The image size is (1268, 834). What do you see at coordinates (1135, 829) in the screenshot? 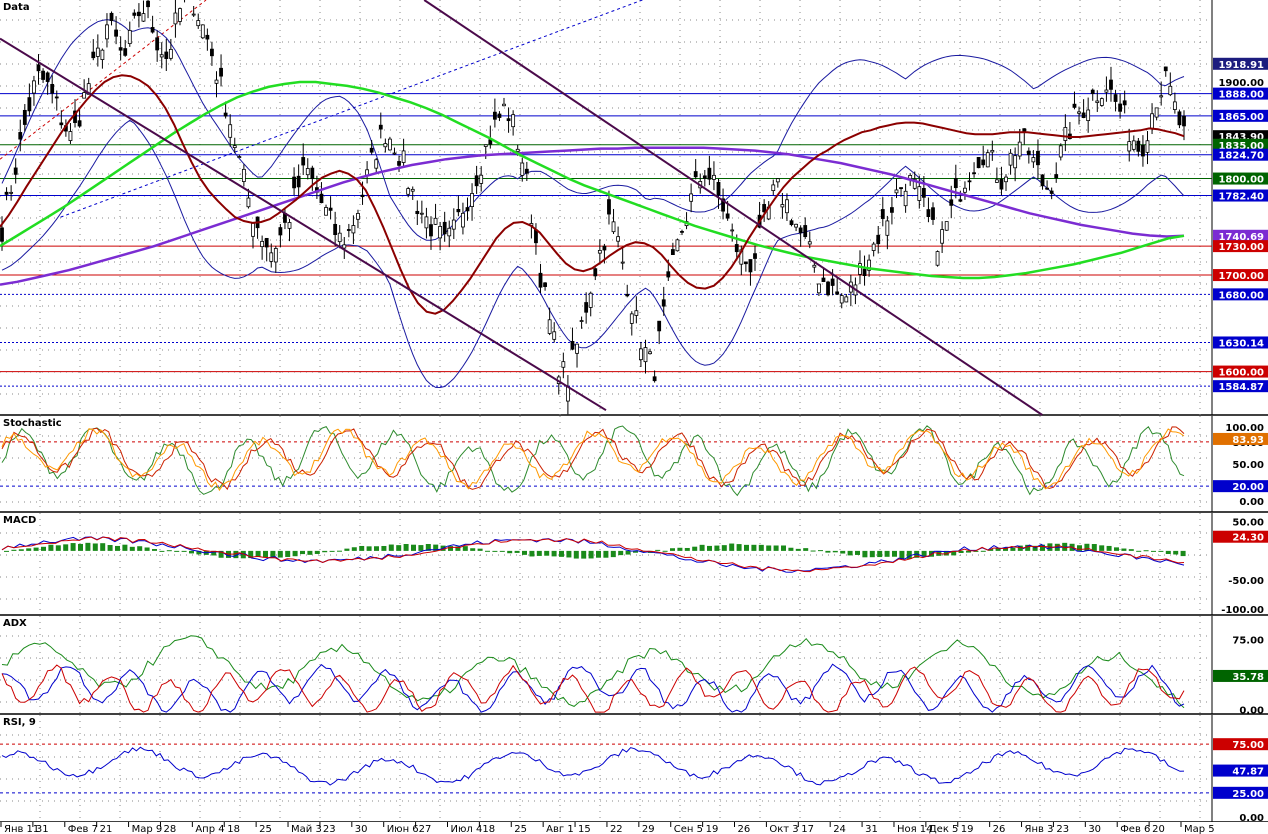
I see `time-axis-label: Фев 6` at bounding box center [1135, 829].